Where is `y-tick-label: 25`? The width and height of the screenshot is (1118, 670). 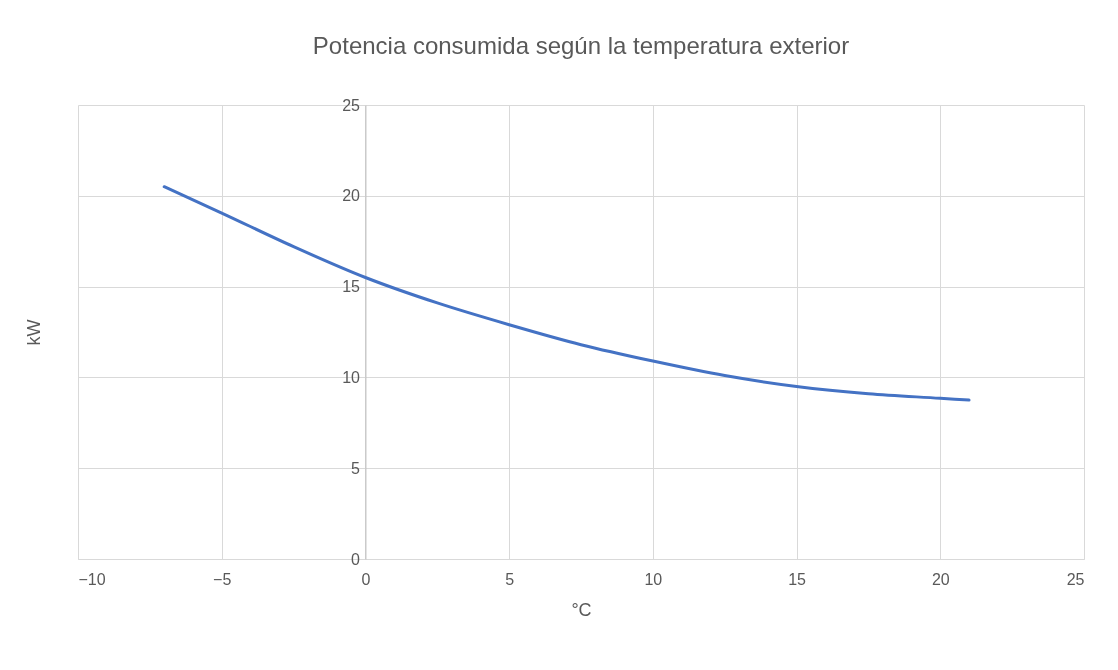 y-tick-label: 25 is located at coordinates (351, 105).